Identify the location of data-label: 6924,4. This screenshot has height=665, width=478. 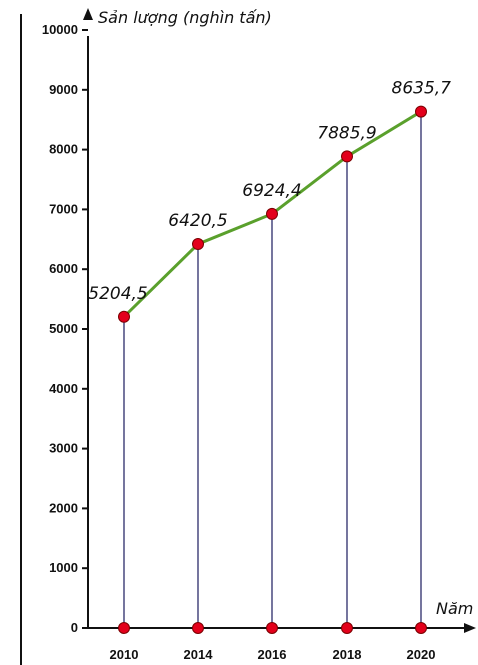
(271, 191).